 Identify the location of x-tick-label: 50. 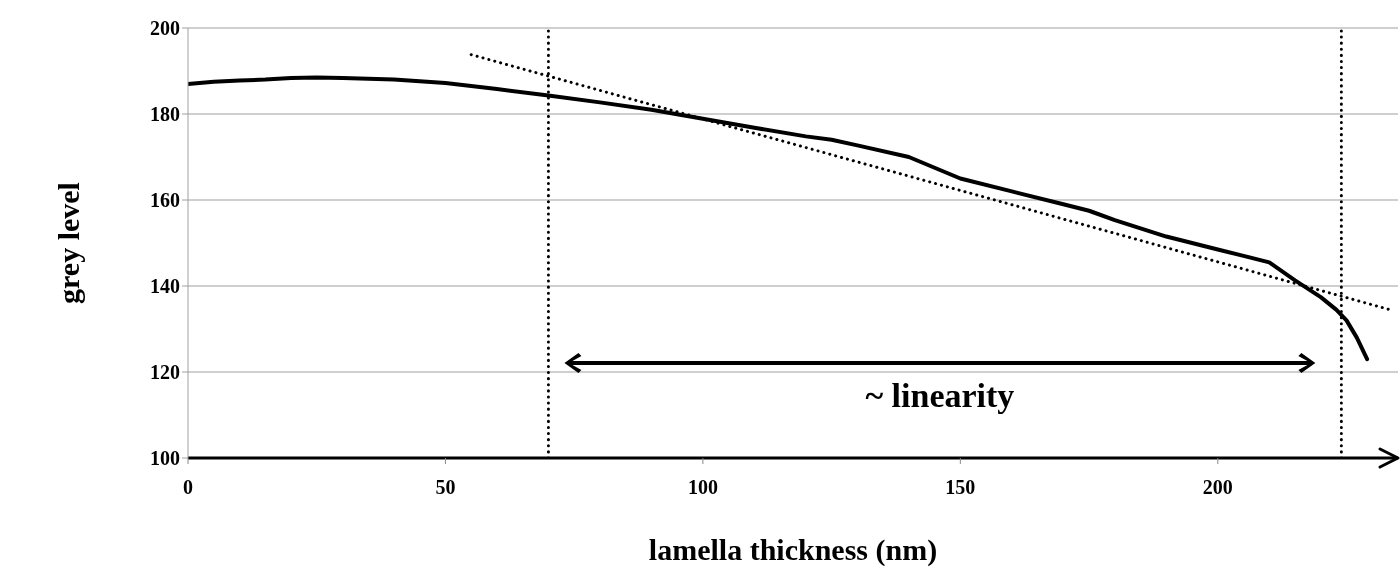
(445, 487).